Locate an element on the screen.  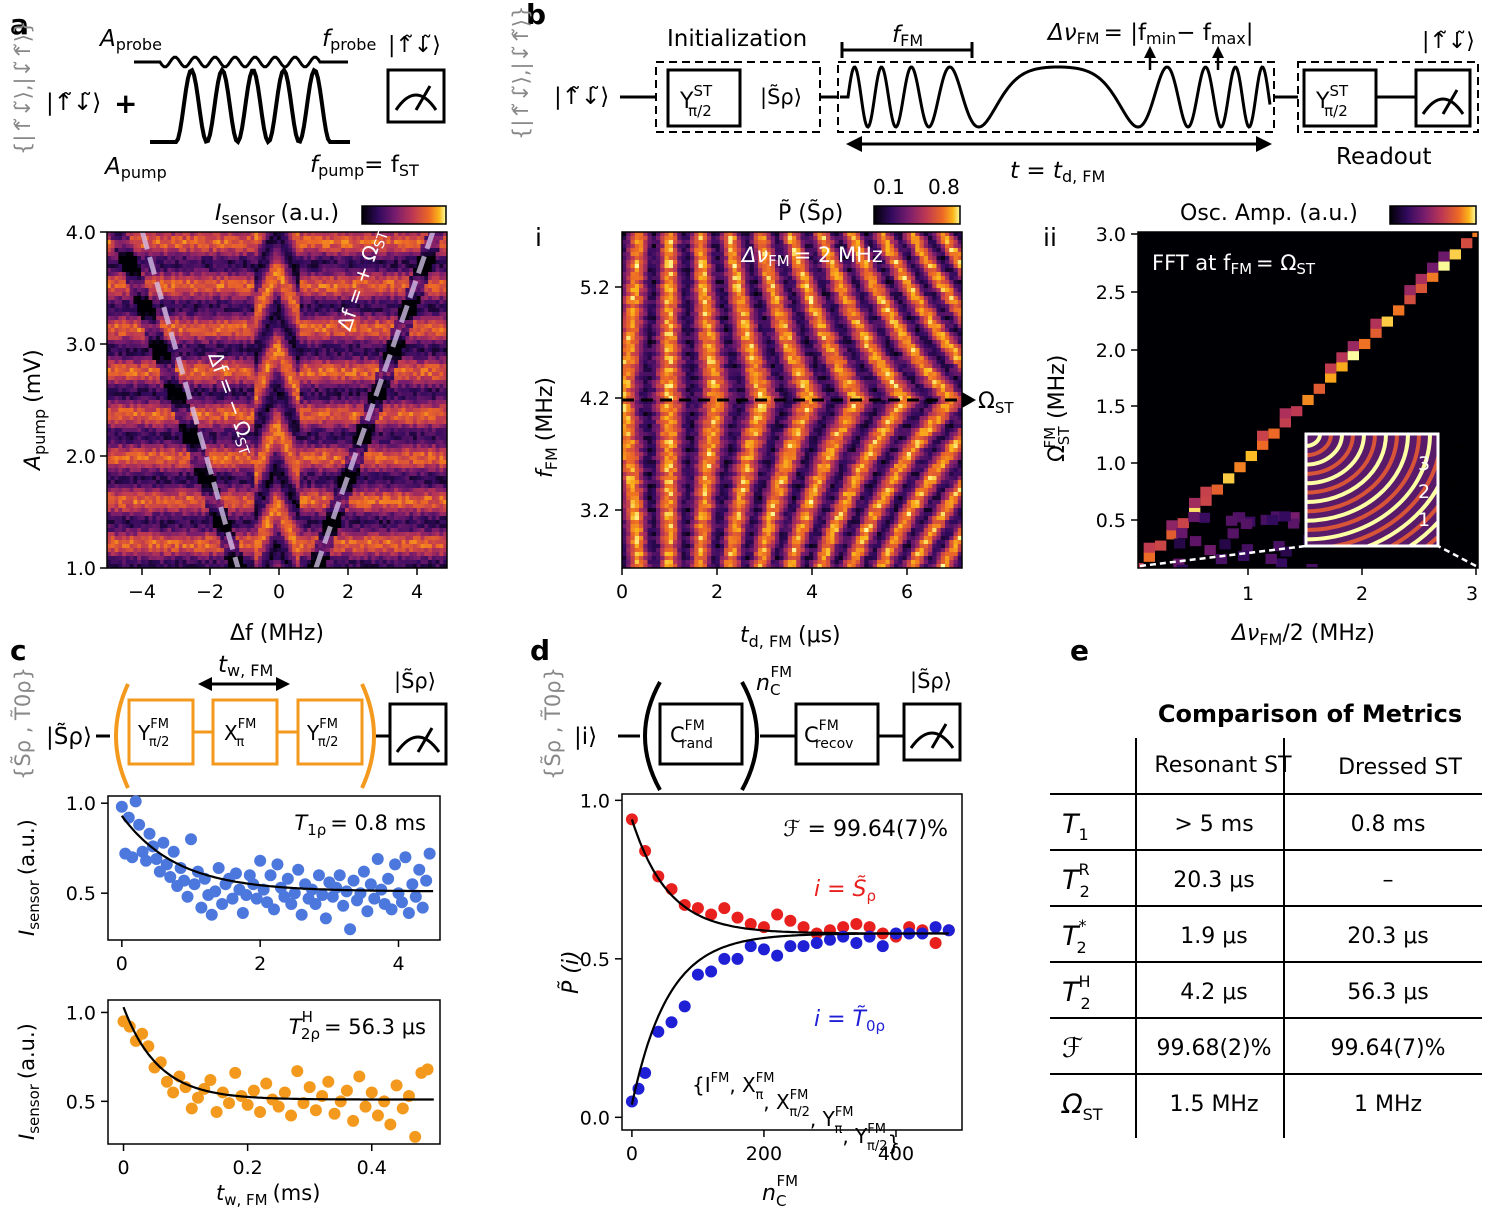
x-tick-label: 4 is located at coordinates (398, 964).